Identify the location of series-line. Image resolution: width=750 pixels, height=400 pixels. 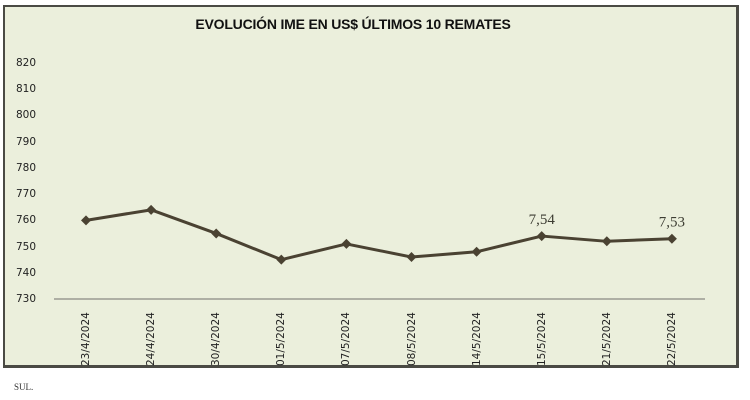
(378, 235).